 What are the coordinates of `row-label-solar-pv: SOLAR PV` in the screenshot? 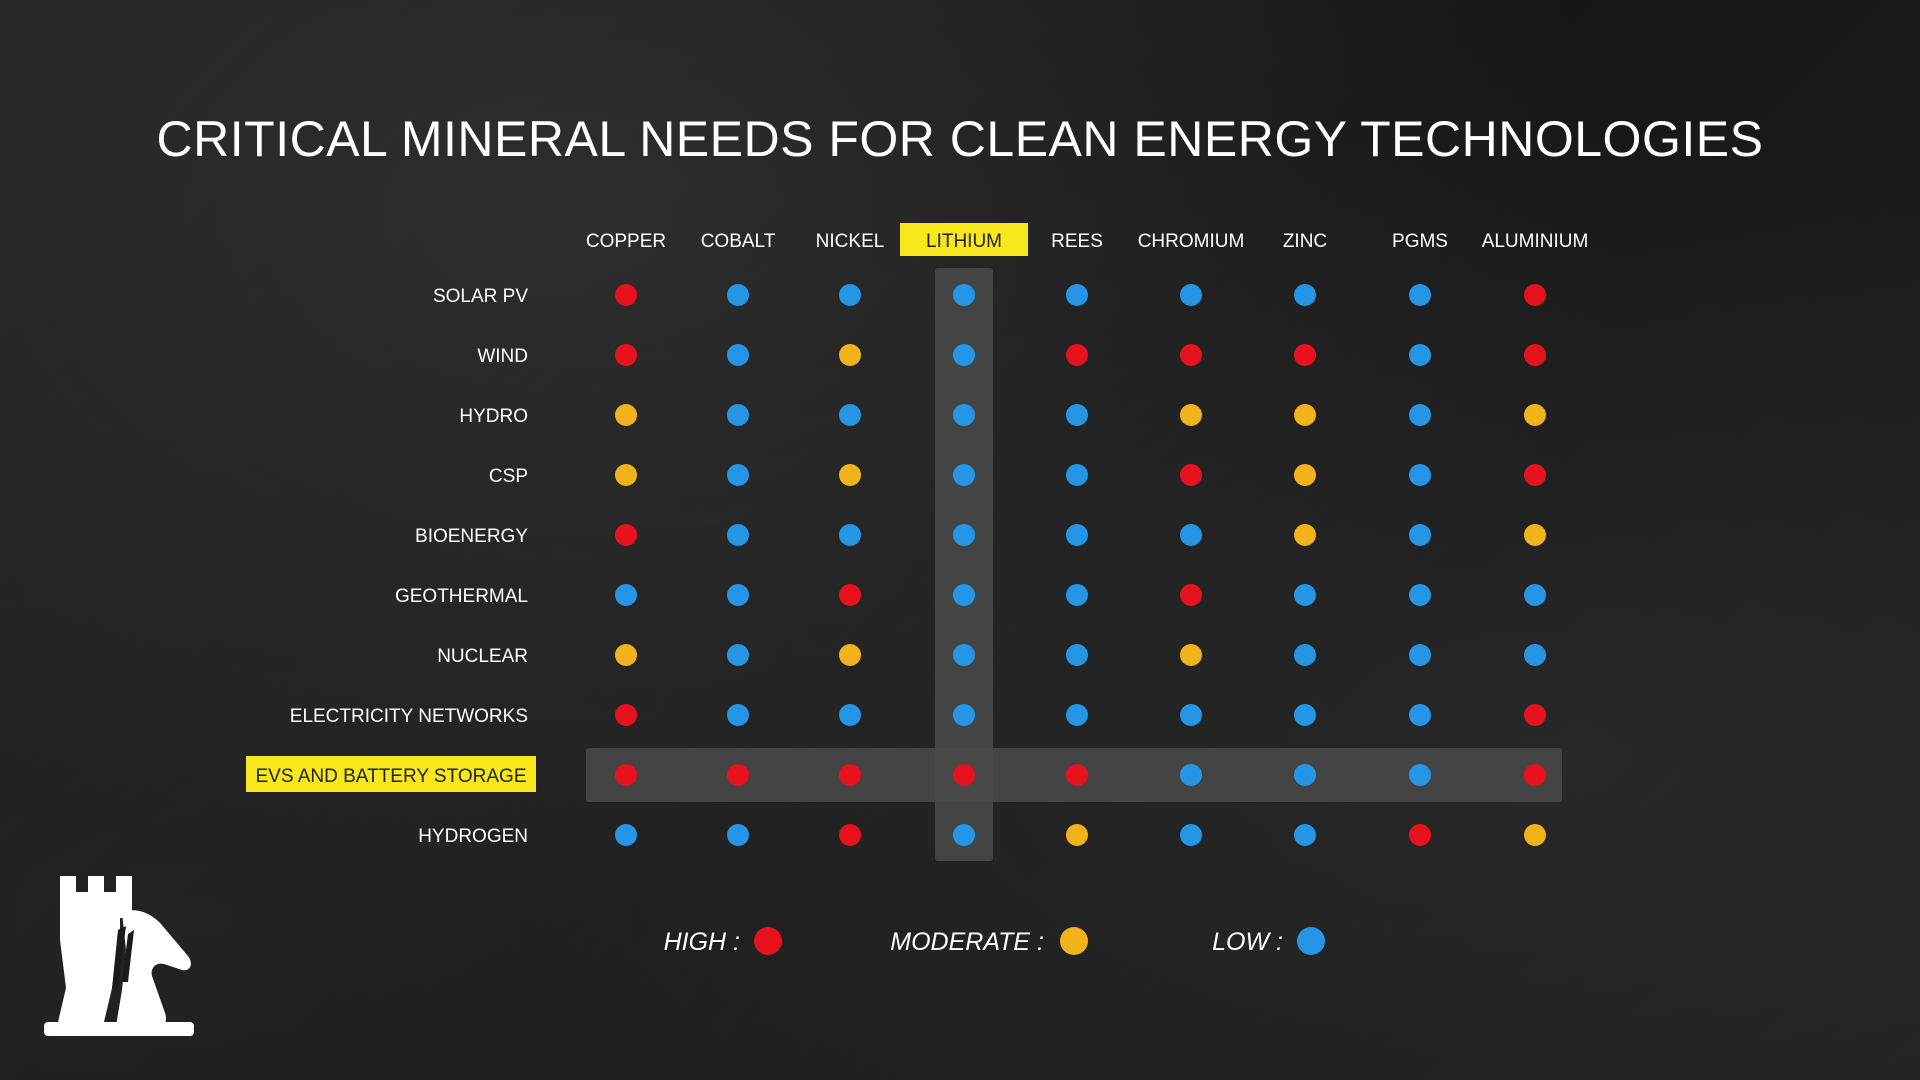 It's located at (480, 296).